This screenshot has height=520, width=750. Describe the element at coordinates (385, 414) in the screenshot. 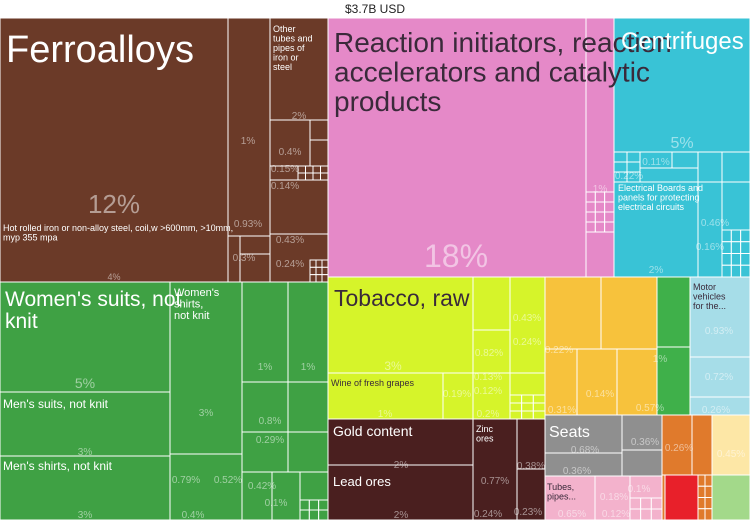

I see `tile-percent-33: 1%` at that location.